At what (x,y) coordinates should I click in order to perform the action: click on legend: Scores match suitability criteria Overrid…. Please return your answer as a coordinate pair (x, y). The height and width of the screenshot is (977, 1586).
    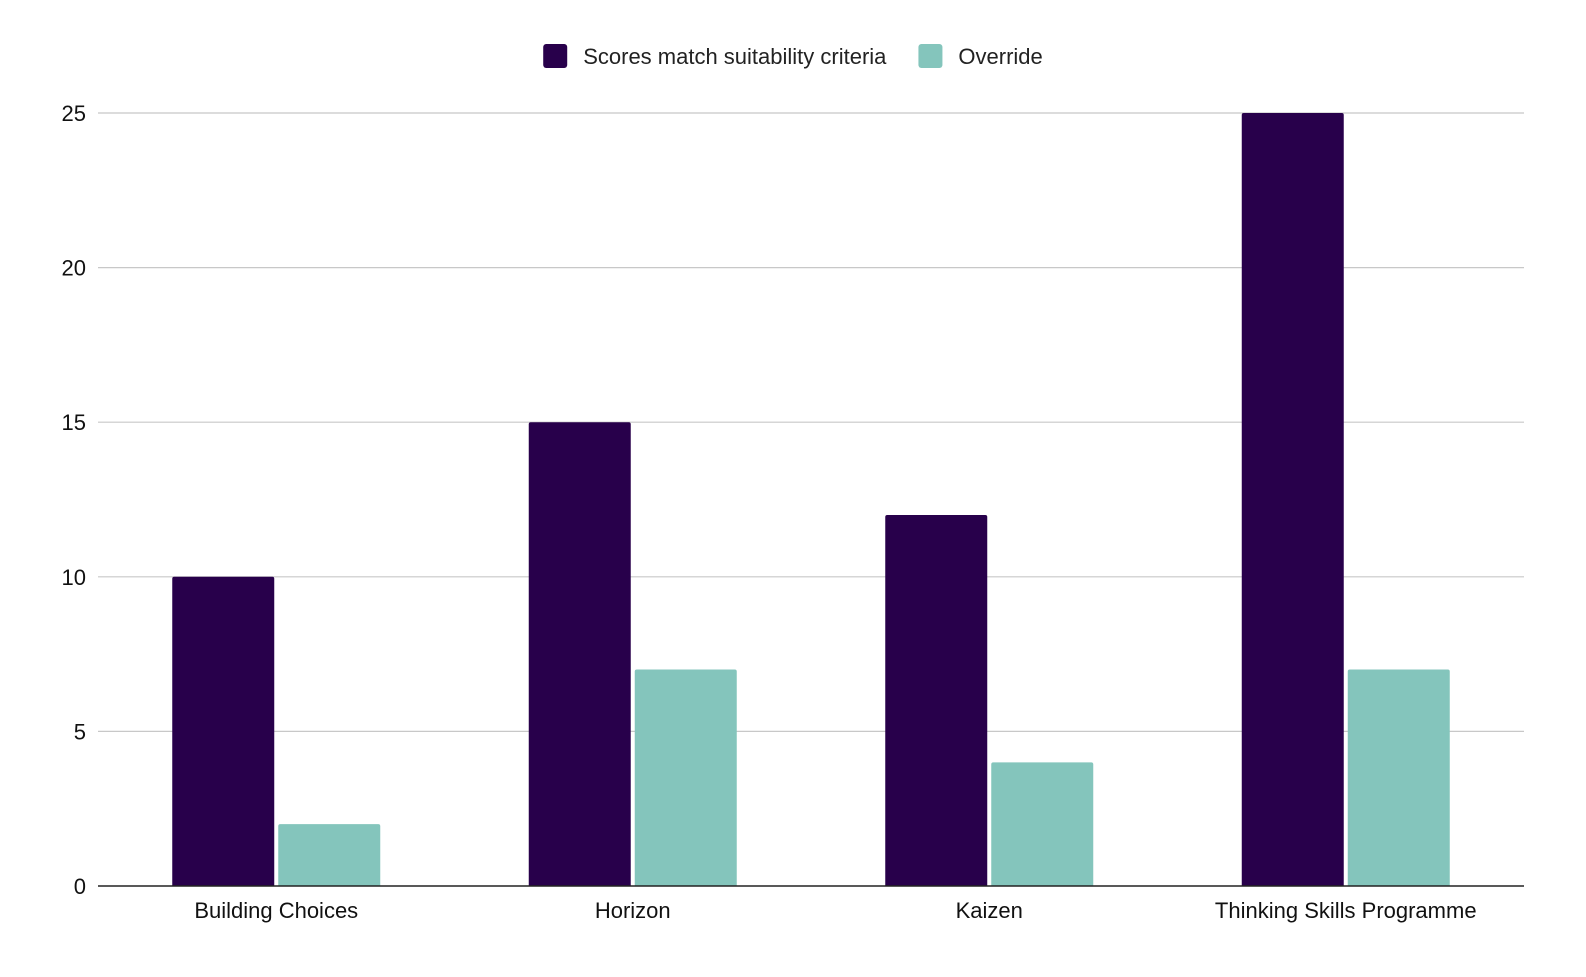
    Looking at the image, I should click on (793, 56).